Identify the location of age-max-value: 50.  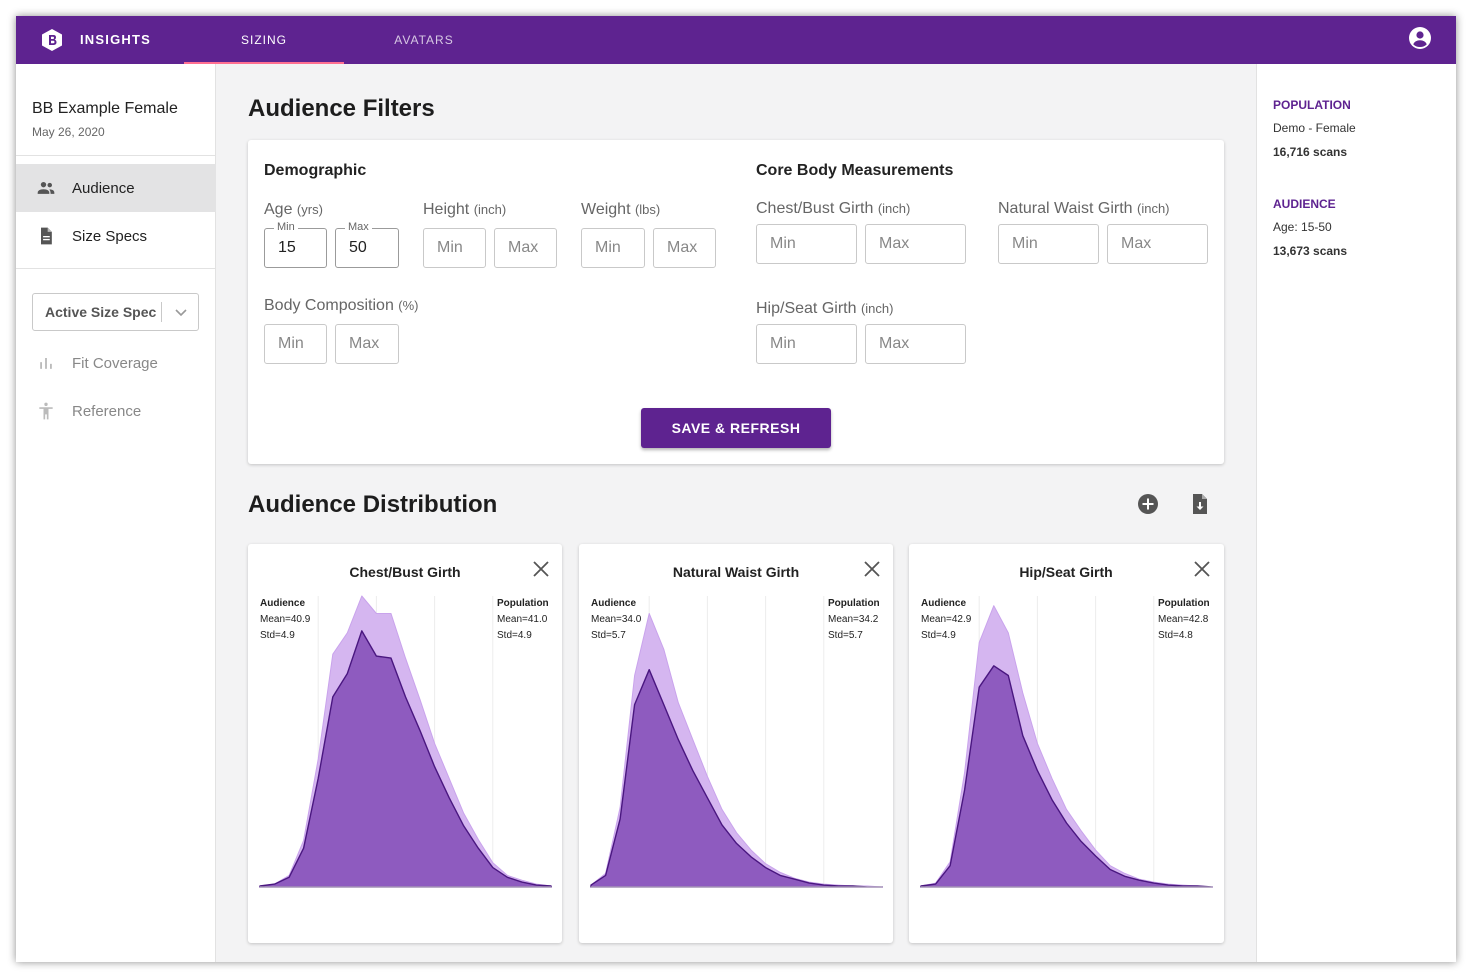
(358, 247).